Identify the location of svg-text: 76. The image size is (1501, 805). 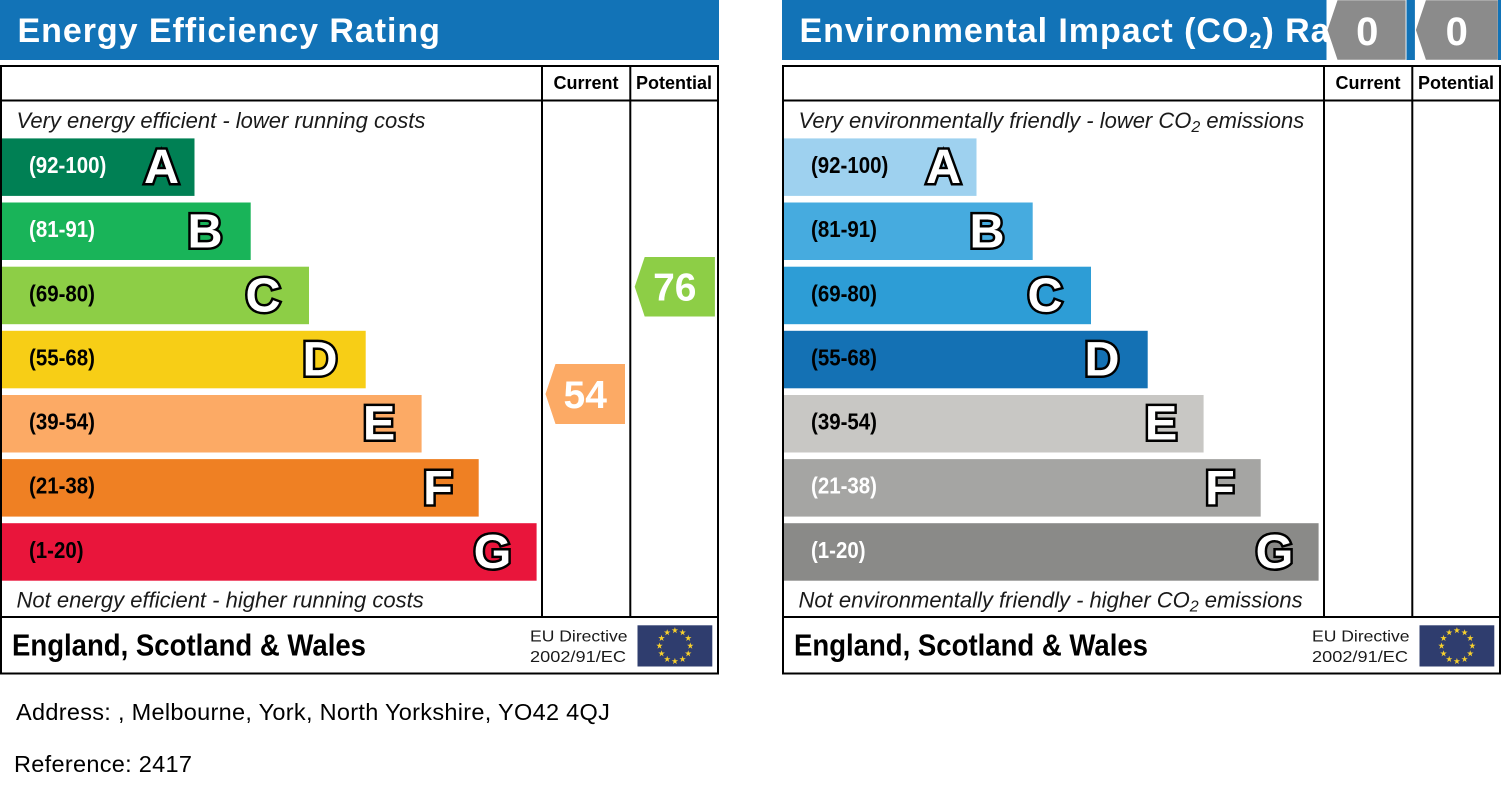
(674, 288).